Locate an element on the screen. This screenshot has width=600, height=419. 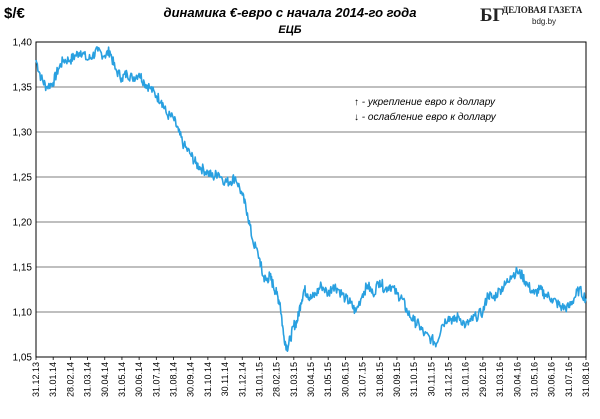
y-tick-labels: 1,05 1,10 1,15 1,20 1,25 1,30 1,35 1,40 is located at coordinates (23, 201).